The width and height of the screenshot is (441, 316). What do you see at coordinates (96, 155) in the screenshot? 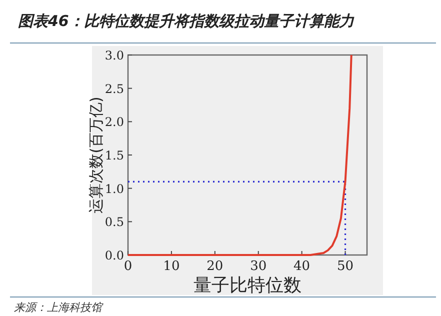
I see `ylabel: 运算次数(百万亿)` at bounding box center [96, 155].